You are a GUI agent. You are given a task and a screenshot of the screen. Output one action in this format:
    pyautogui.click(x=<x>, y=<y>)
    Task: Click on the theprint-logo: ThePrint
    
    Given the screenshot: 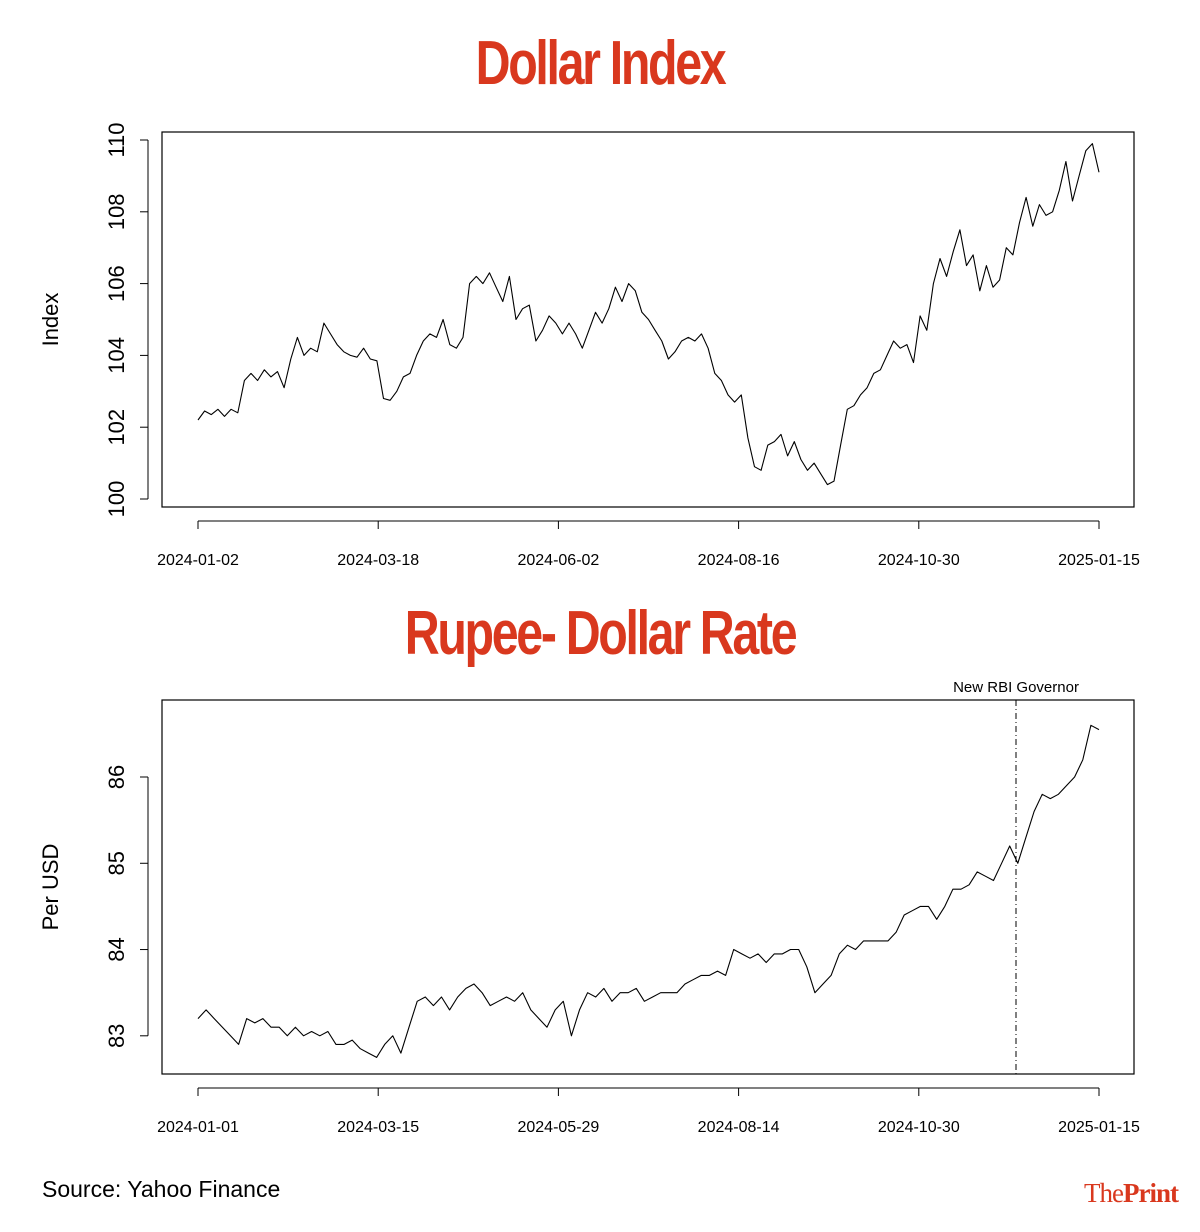 What is the action you would take?
    pyautogui.click(x=1131, y=1193)
    